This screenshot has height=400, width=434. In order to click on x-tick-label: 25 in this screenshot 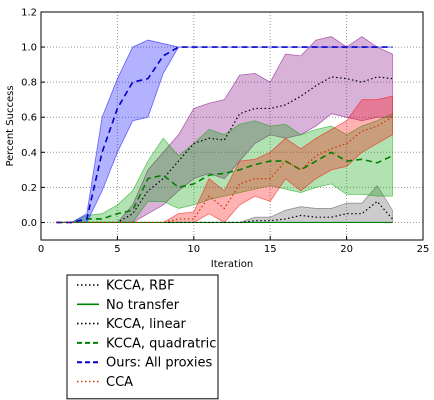, I will do `click(423, 249)`.